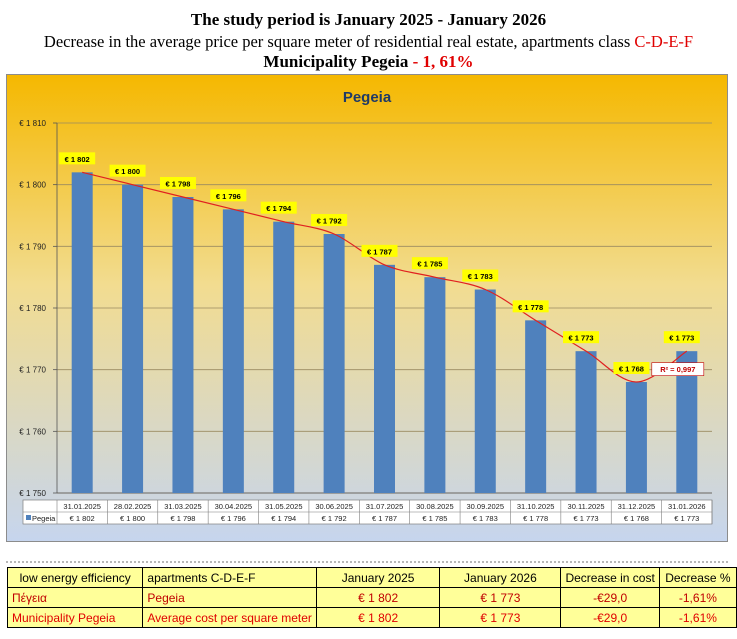  What do you see at coordinates (32, 185) in the screenshot?
I see `y-tick-label: € 1 800` at bounding box center [32, 185].